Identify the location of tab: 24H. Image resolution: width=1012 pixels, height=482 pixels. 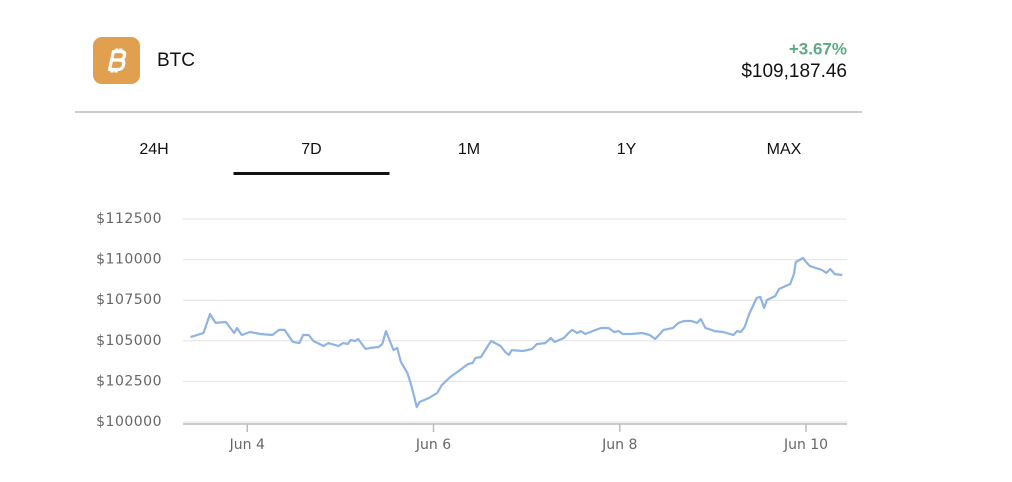
(153, 149).